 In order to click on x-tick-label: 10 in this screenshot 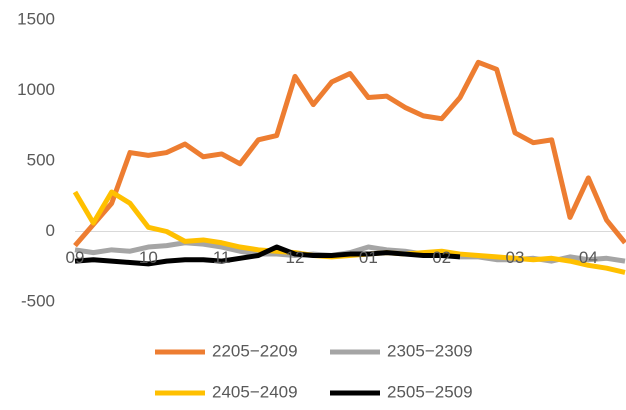, I will do `click(148, 257)`.